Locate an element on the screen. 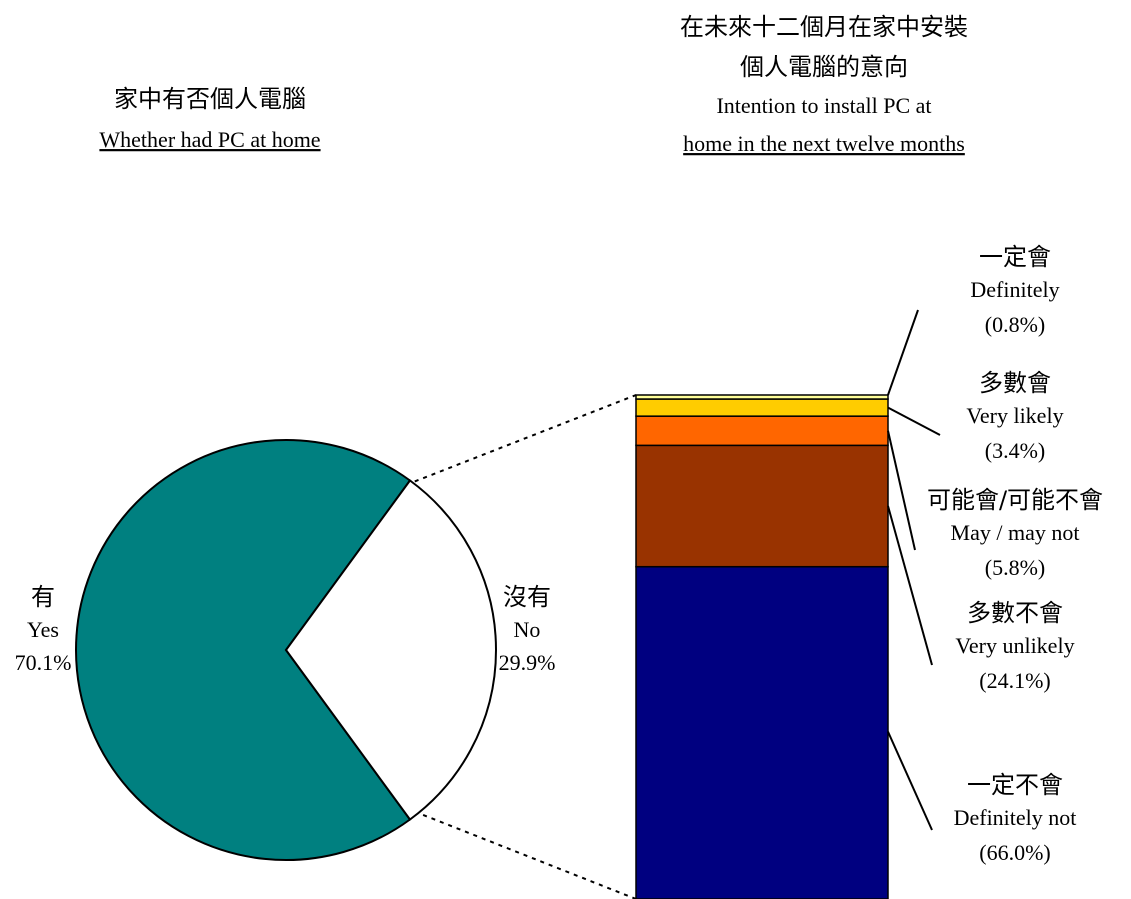  slice-label-zh: 有 is located at coordinates (43, 597).